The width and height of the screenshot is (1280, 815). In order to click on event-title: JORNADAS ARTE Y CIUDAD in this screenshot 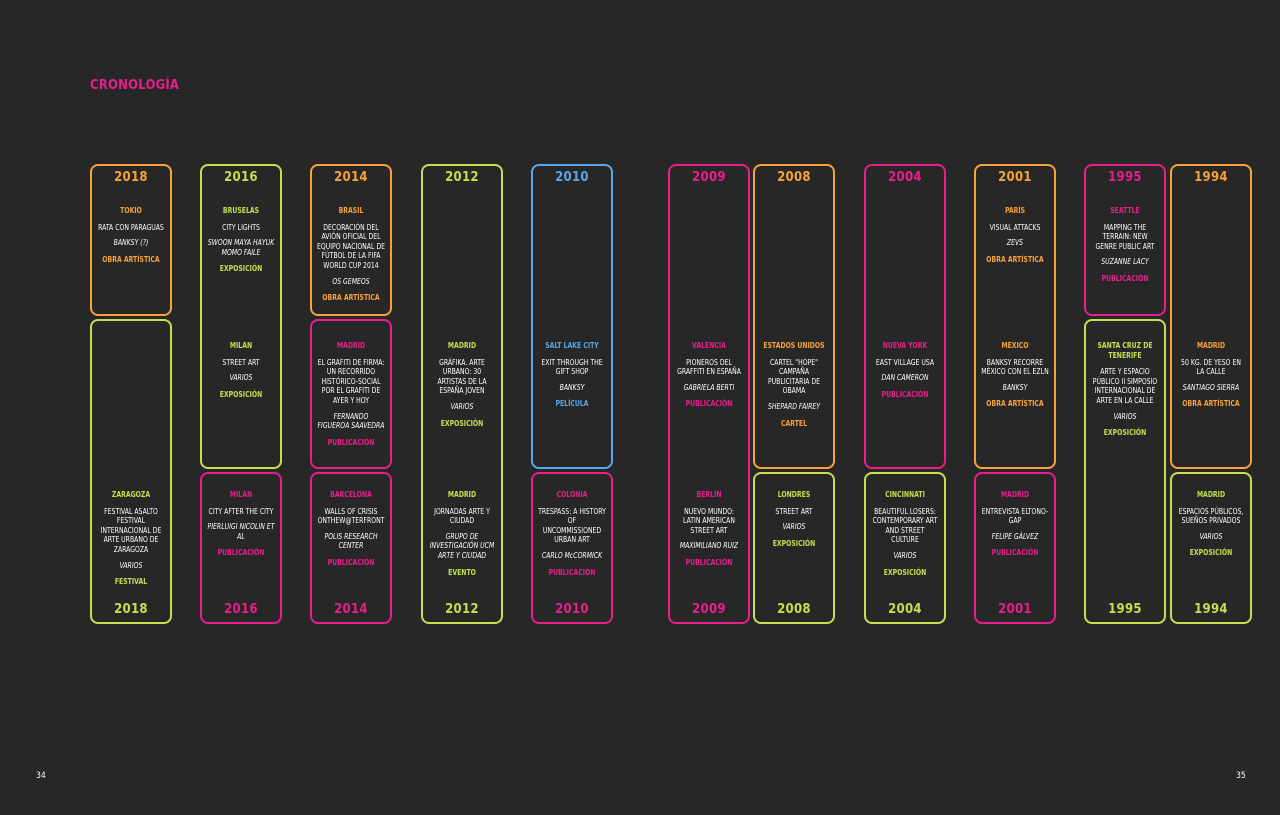, I will do `click(462, 516)`.